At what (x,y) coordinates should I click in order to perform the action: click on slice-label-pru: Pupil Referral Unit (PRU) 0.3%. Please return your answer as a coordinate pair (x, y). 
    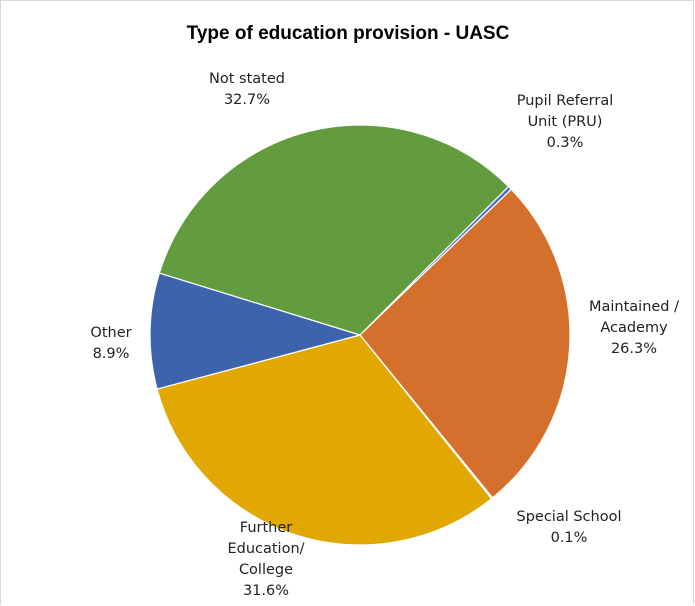
    Looking at the image, I should click on (565, 122).